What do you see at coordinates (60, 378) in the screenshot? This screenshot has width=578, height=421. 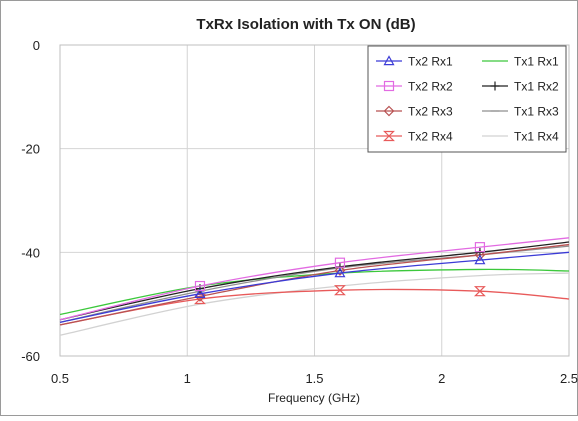 I see `x-tick-label: 0.5` at bounding box center [60, 378].